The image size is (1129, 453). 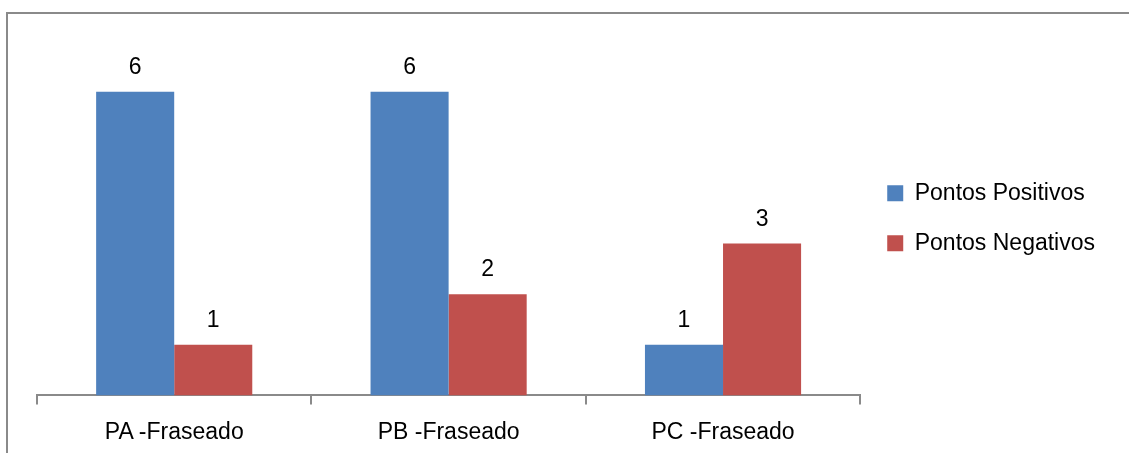 I want to click on x-tick-label: PA -Fraseado, so click(x=174, y=430).